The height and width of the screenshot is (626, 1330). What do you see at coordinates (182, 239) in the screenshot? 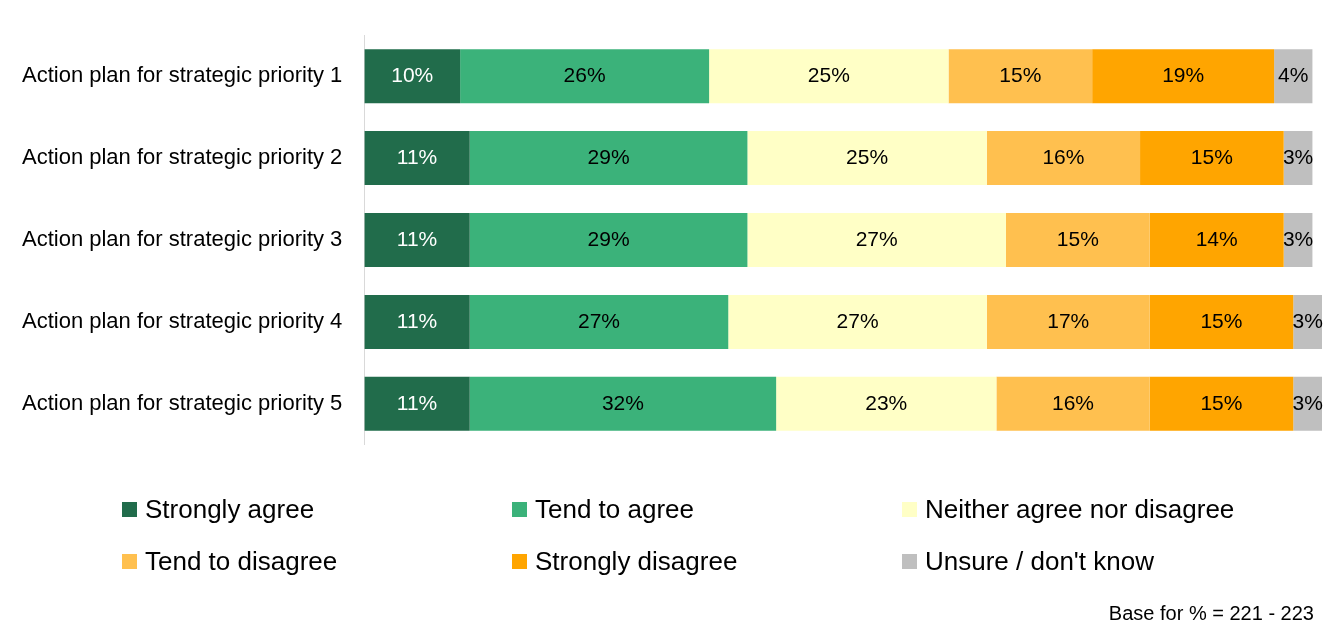
I see `y-tick-label: Action plan for strategic priority 3` at bounding box center [182, 239].